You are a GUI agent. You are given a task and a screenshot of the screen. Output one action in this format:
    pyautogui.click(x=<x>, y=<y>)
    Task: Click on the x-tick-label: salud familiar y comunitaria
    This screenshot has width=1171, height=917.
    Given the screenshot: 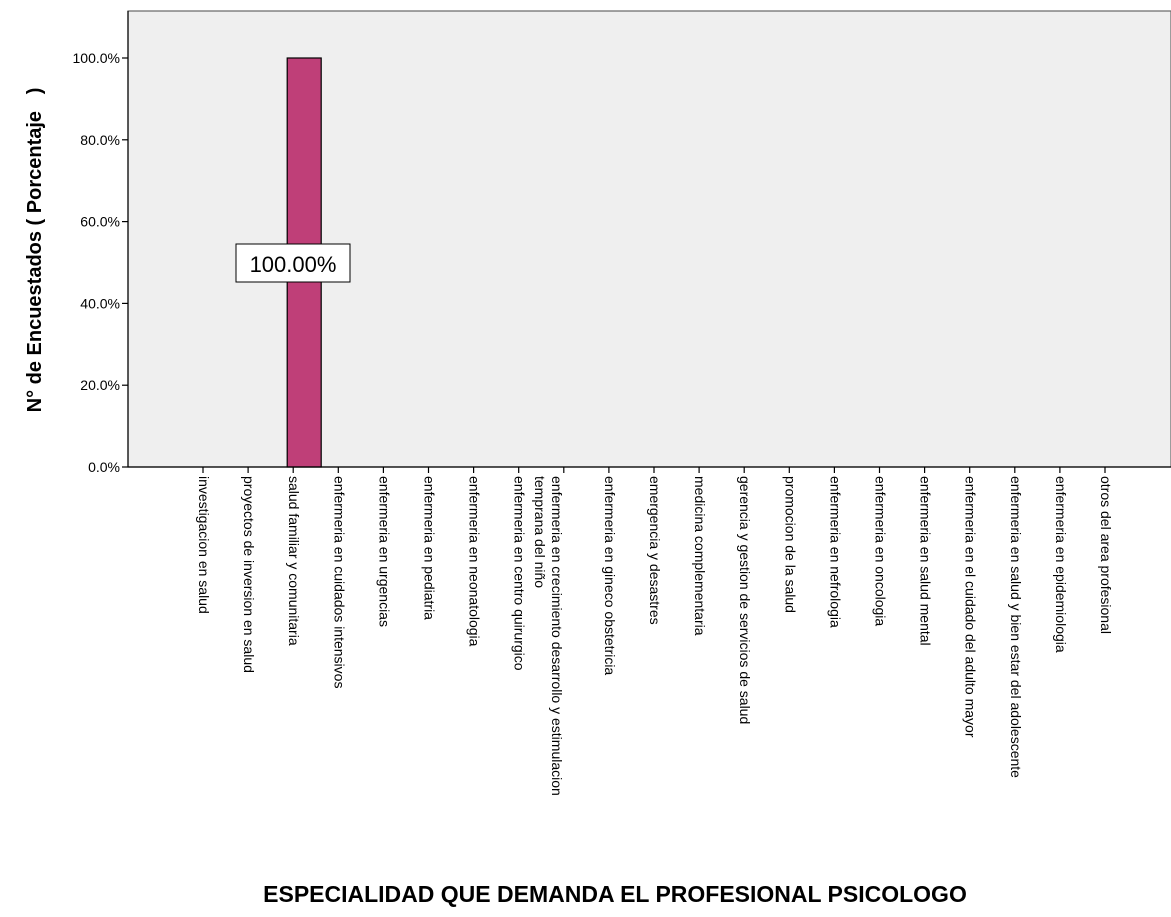 What is the action you would take?
    pyautogui.click(x=294, y=561)
    